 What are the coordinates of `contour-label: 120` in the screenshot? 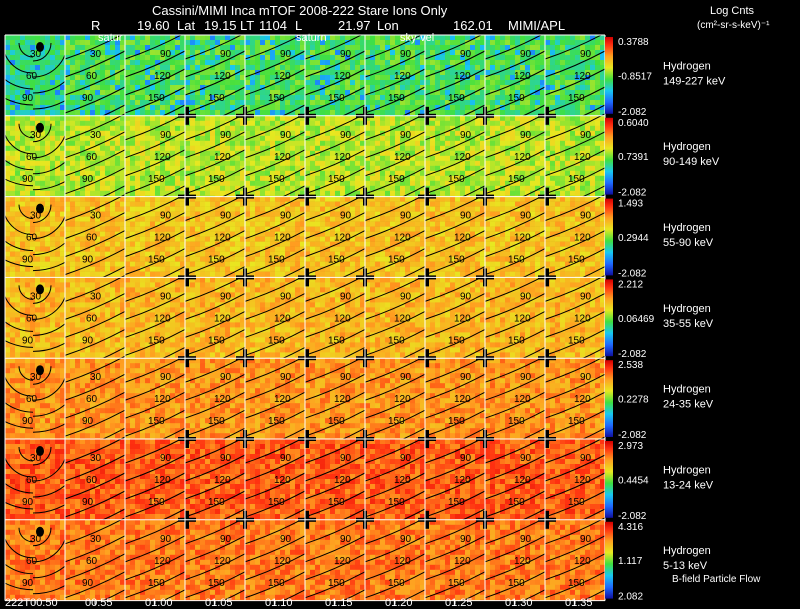 It's located at (402, 76).